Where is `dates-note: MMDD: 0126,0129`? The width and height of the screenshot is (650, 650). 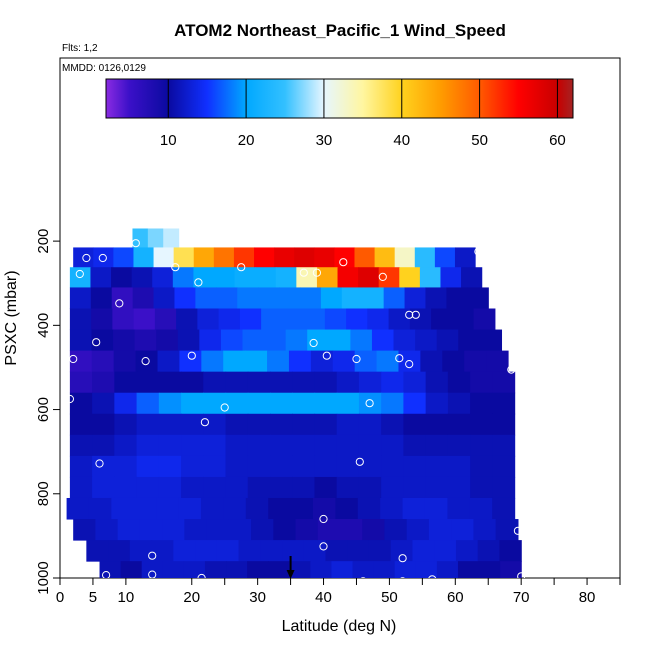 dates-note: MMDD: 0126,0129 is located at coordinates (104, 68).